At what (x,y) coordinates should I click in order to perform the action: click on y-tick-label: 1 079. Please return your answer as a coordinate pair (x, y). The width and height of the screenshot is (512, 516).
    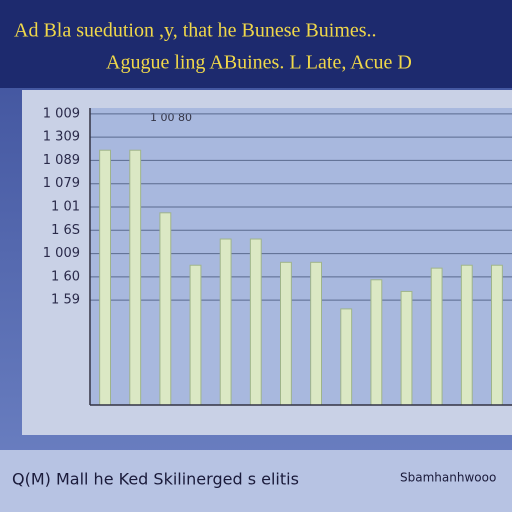
    Looking at the image, I should click on (61, 183).